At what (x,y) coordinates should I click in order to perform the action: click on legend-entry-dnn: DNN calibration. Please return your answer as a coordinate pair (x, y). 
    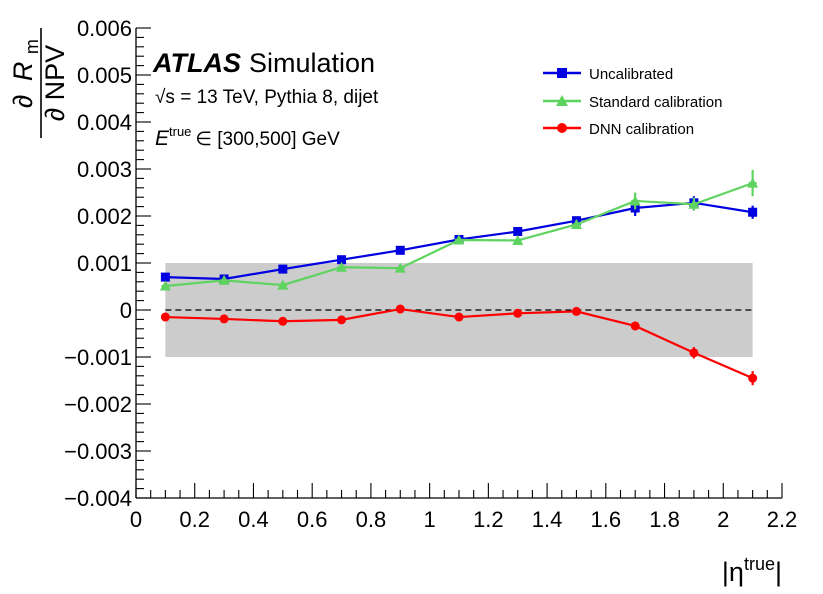
    Looking at the image, I should click on (618, 129).